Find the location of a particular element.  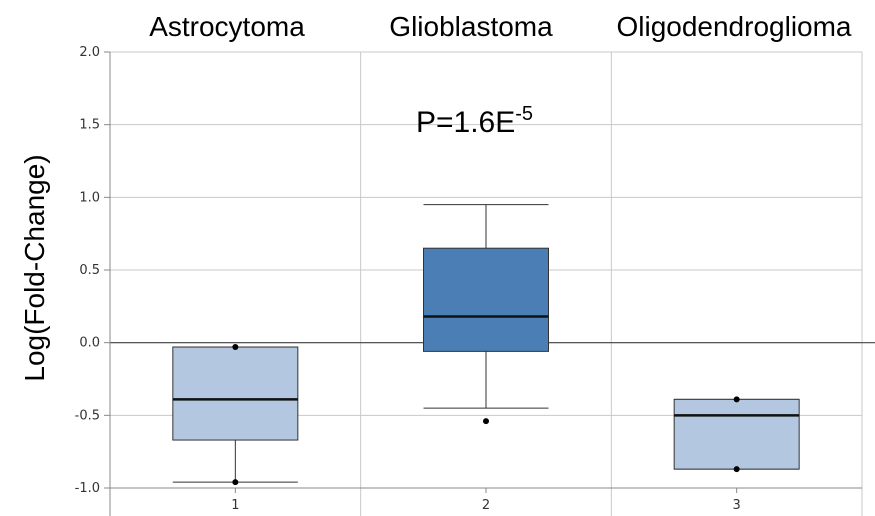

group-title-3: Oligodendroglioma is located at coordinates (733, 26).